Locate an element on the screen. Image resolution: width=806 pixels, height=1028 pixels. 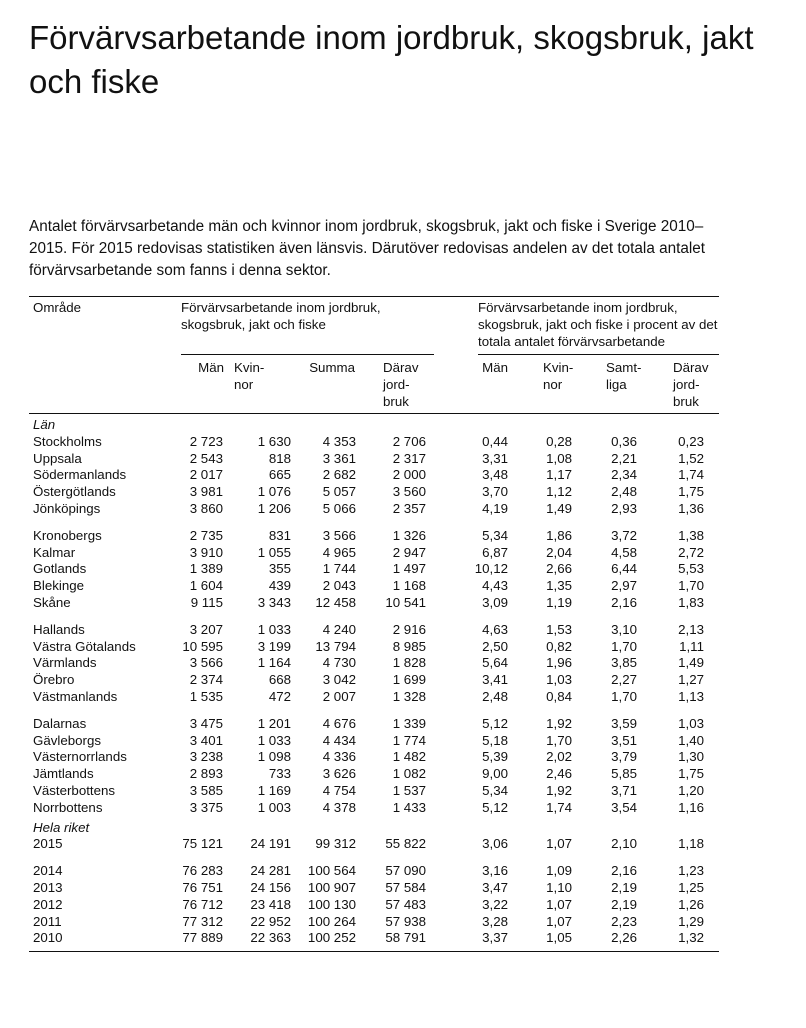
row-value: 3 042 is located at coordinates (339, 680).